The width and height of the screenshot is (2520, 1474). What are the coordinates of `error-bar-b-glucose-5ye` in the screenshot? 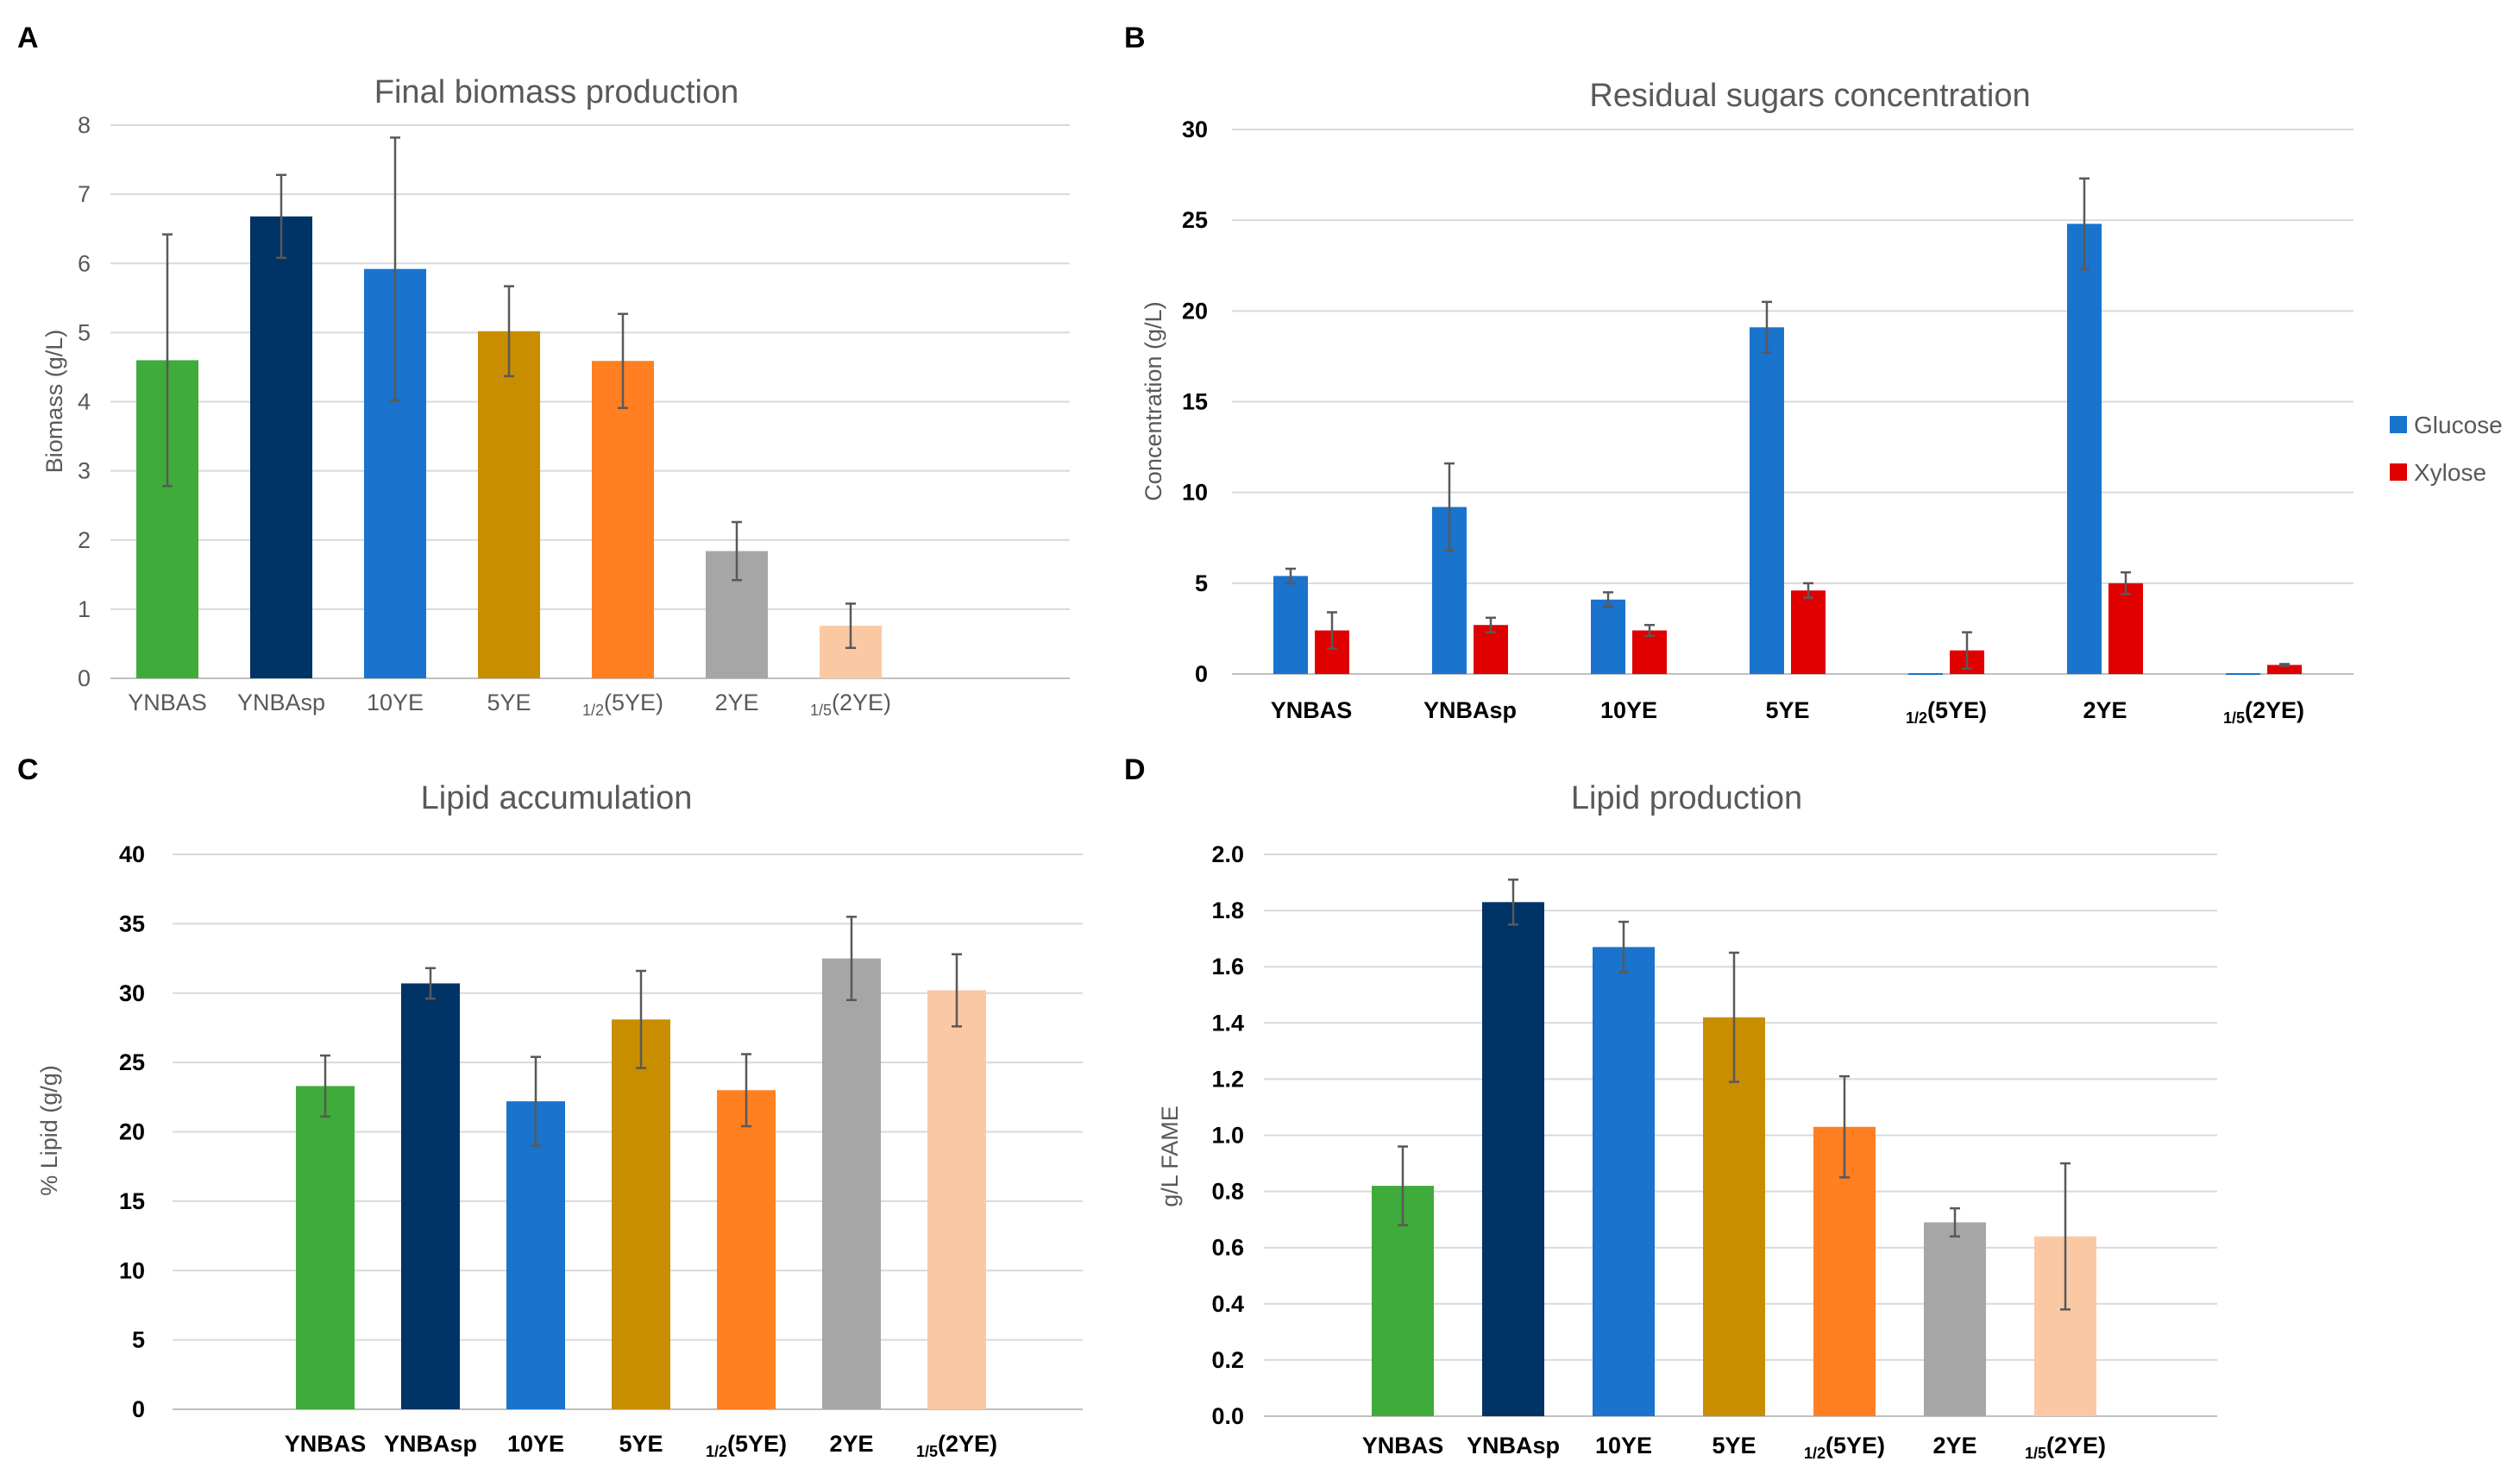 It's located at (1767, 327).